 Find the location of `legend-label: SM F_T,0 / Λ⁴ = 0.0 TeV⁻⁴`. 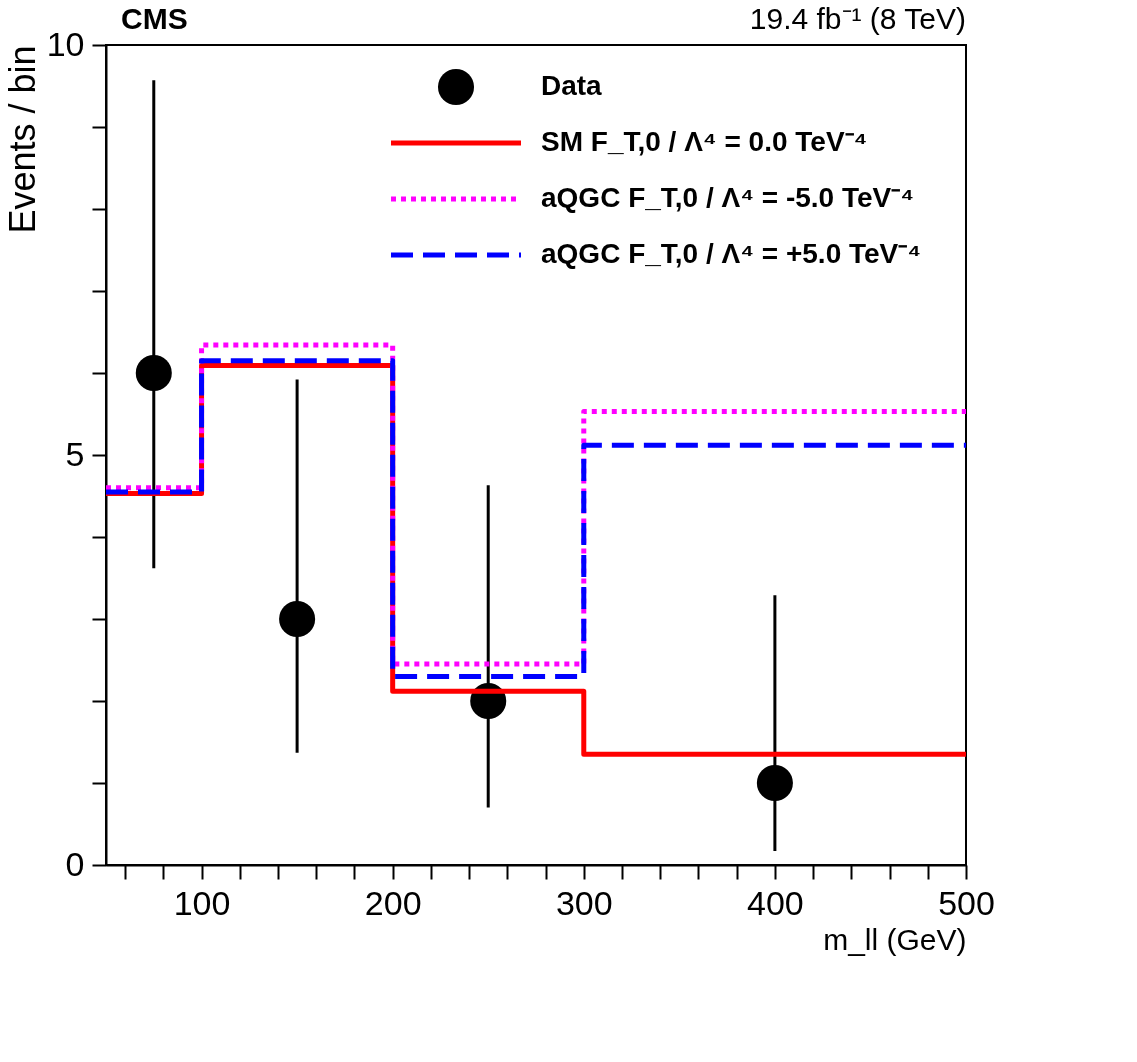

legend-label: SM F_T,0 / Λ⁴ = 0.0 TeV⁻⁴ is located at coordinates (704, 141).